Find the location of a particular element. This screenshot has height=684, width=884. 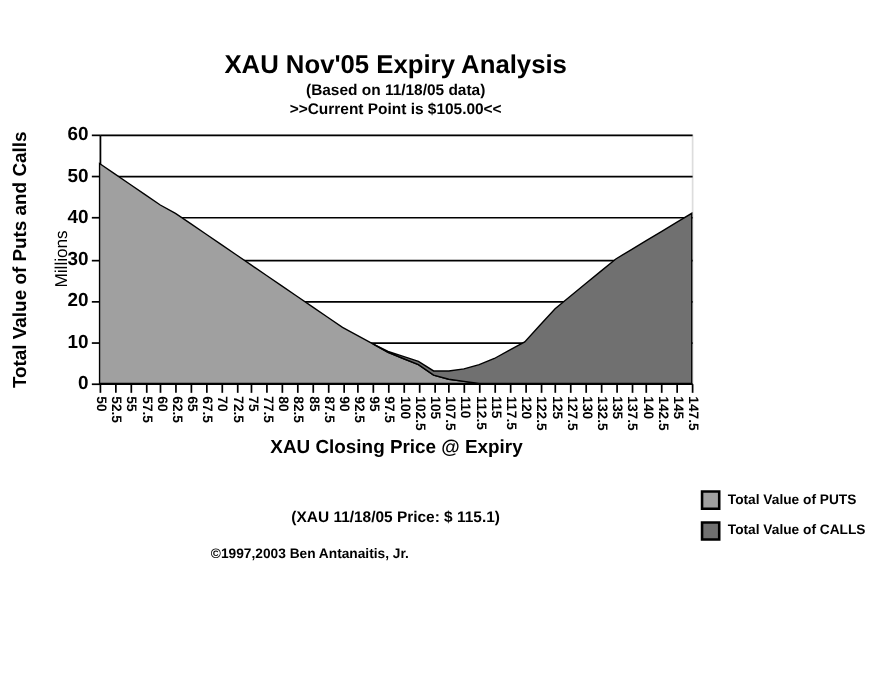

chart-title: XAU Nov'05 Expiry Analysis is located at coordinates (395, 63).